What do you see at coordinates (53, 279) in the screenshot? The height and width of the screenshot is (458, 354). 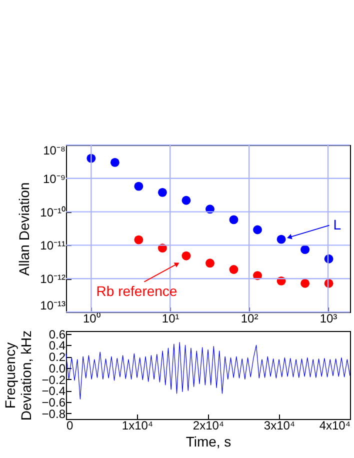 I see `y-tick-label: 10⁻¹²` at bounding box center [53, 279].